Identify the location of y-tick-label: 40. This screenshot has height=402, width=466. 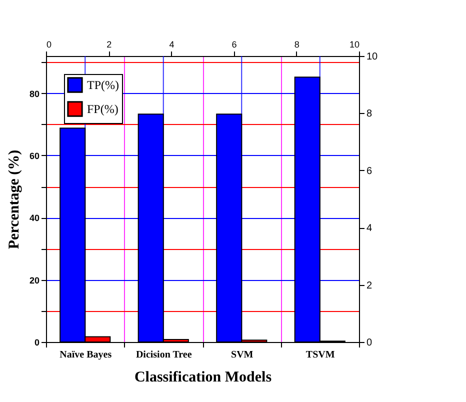
(34, 218).